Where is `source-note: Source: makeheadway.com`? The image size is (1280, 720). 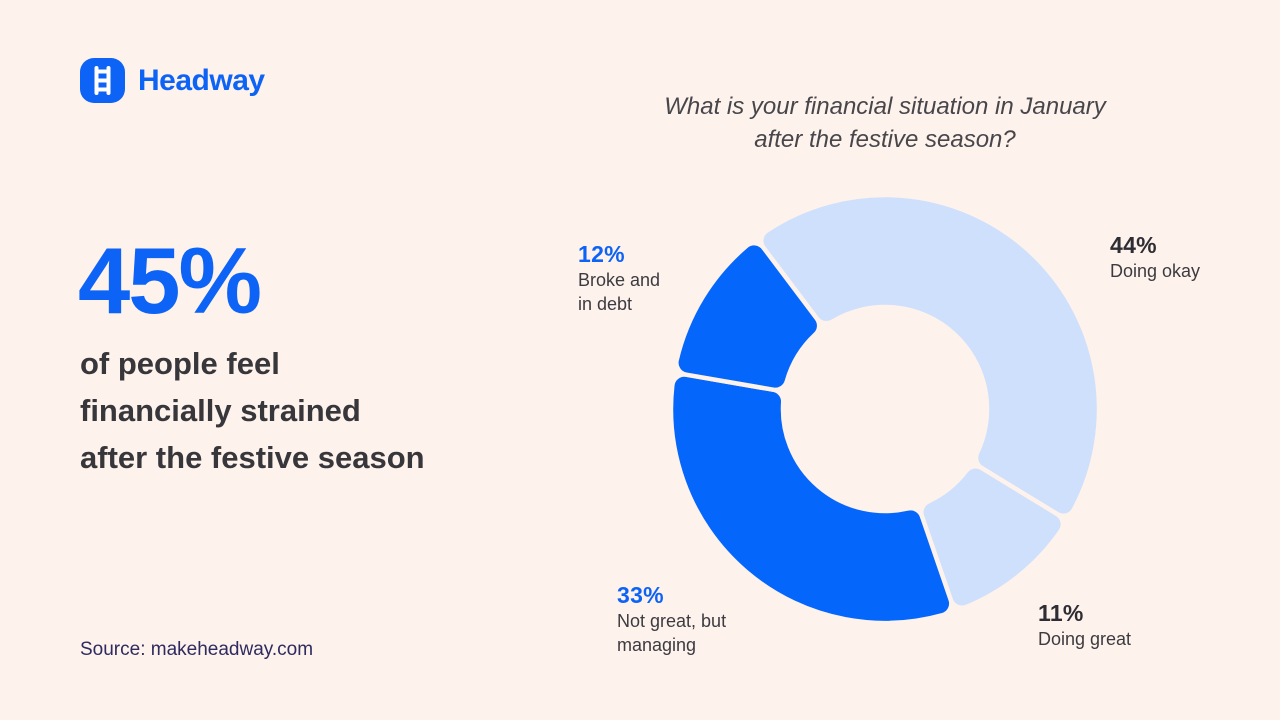
source-note: Source: makeheadway.com is located at coordinates (197, 649).